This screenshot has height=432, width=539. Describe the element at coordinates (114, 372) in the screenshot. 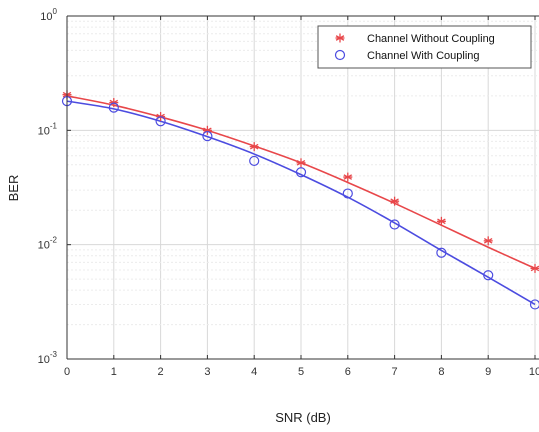

I see `x-tick-label: 1` at that location.